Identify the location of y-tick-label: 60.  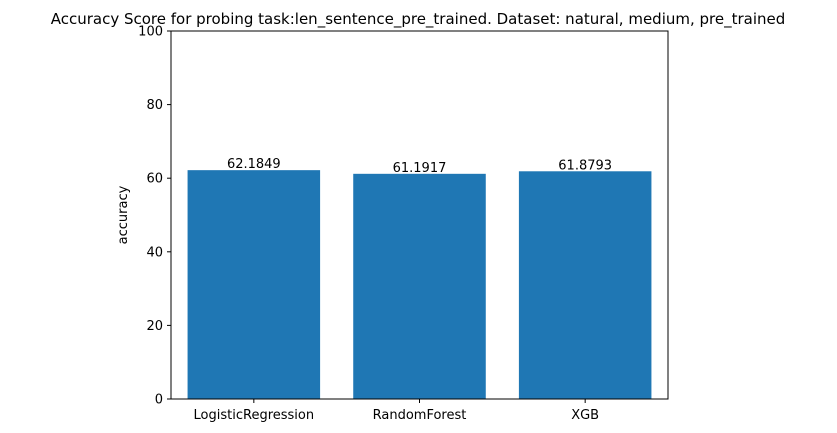
(154, 179).